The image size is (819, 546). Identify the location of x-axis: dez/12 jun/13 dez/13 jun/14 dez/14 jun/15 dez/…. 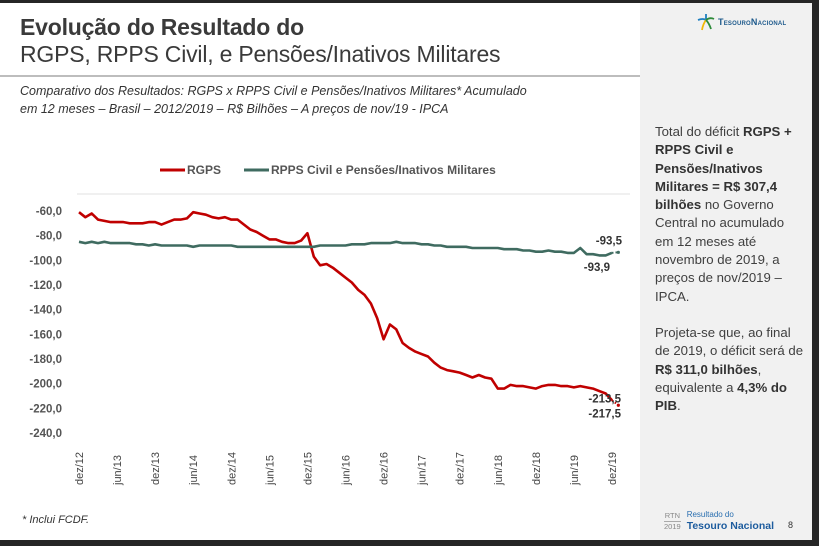
(346, 469).